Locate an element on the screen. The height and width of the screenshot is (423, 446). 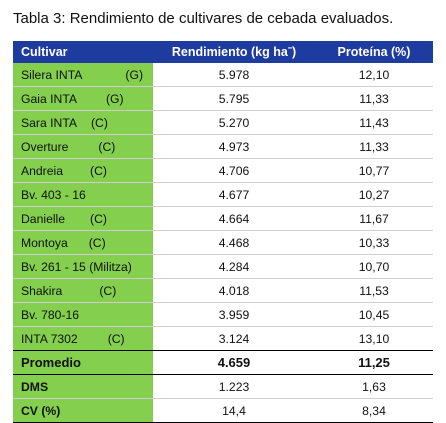
table-row: Bv. 780-16 3.959 10,45 is located at coordinates (223, 314).